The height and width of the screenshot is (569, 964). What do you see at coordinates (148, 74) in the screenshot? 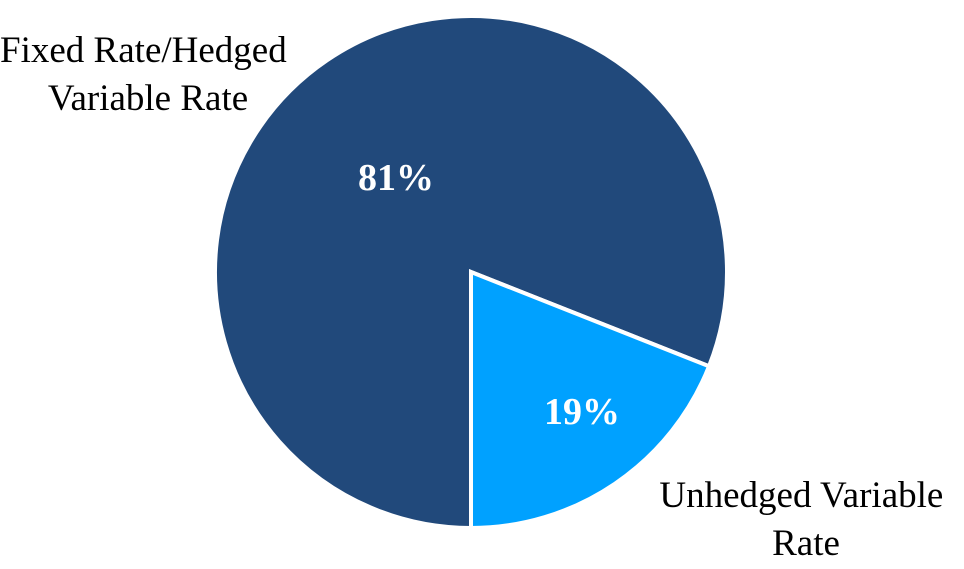
I see `slice-label-fixed: Fixed Rate/Hedged Variable Rate` at bounding box center [148, 74].